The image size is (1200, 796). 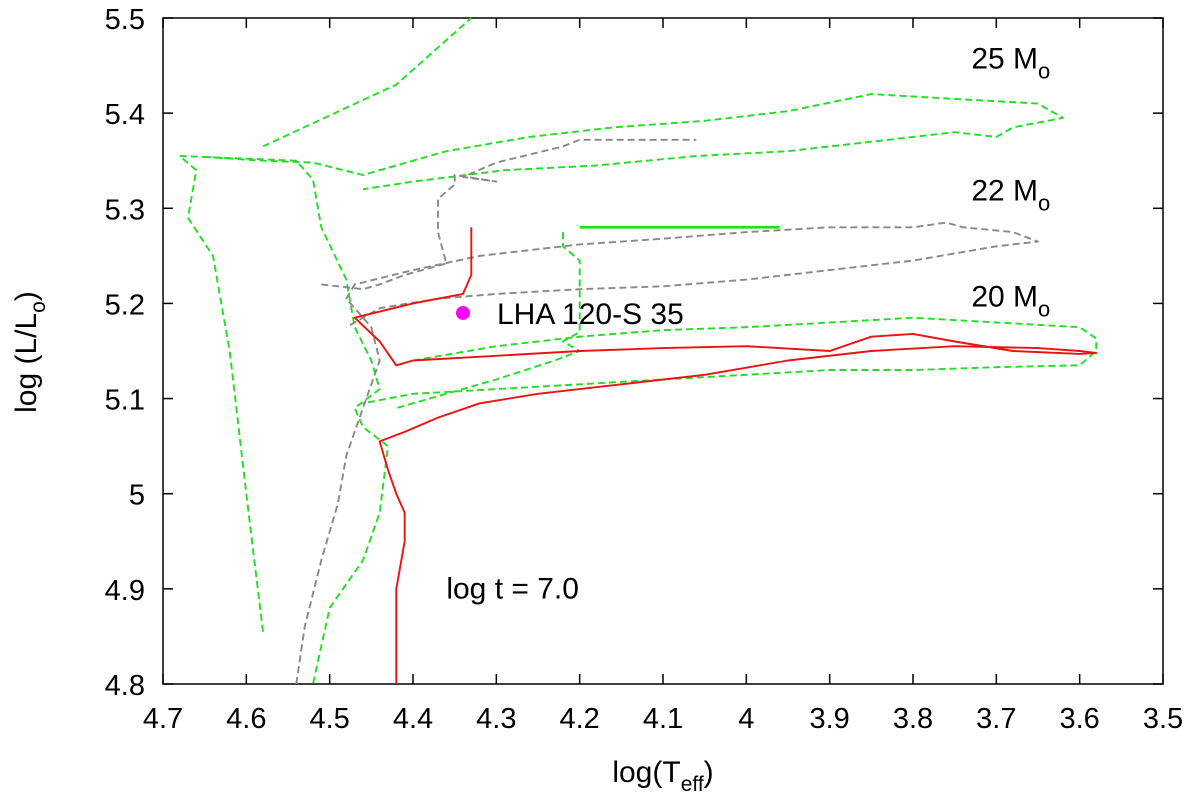 I want to click on x-tick-label: 4.2, so click(x=580, y=719).